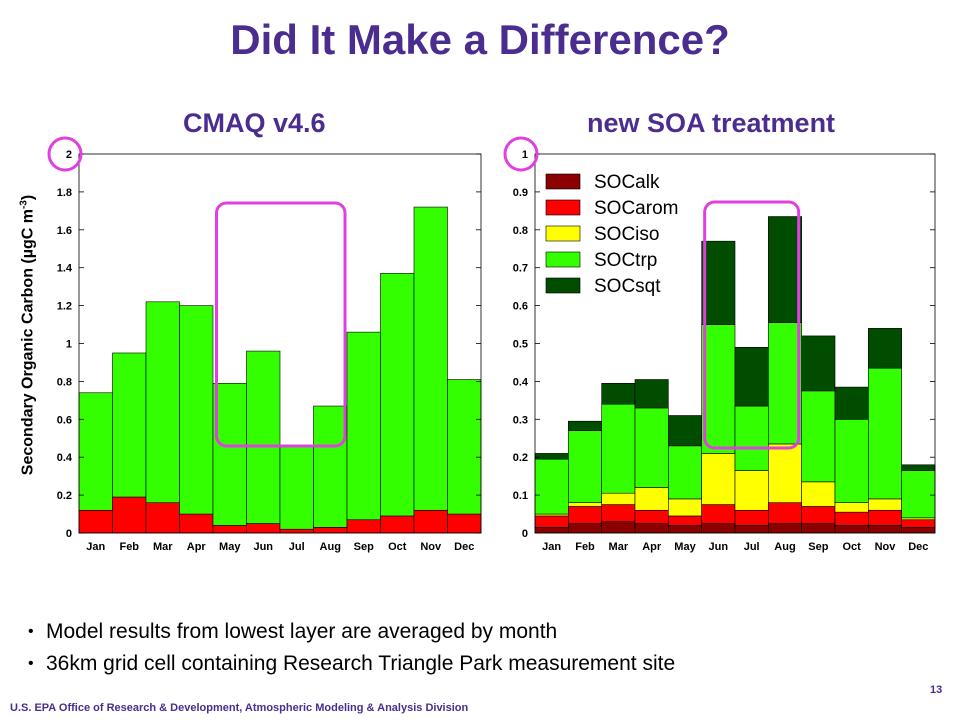 This screenshot has height=720, width=960. What do you see at coordinates (65, 458) in the screenshot?
I see `y-tick-label: 0.4` at bounding box center [65, 458].